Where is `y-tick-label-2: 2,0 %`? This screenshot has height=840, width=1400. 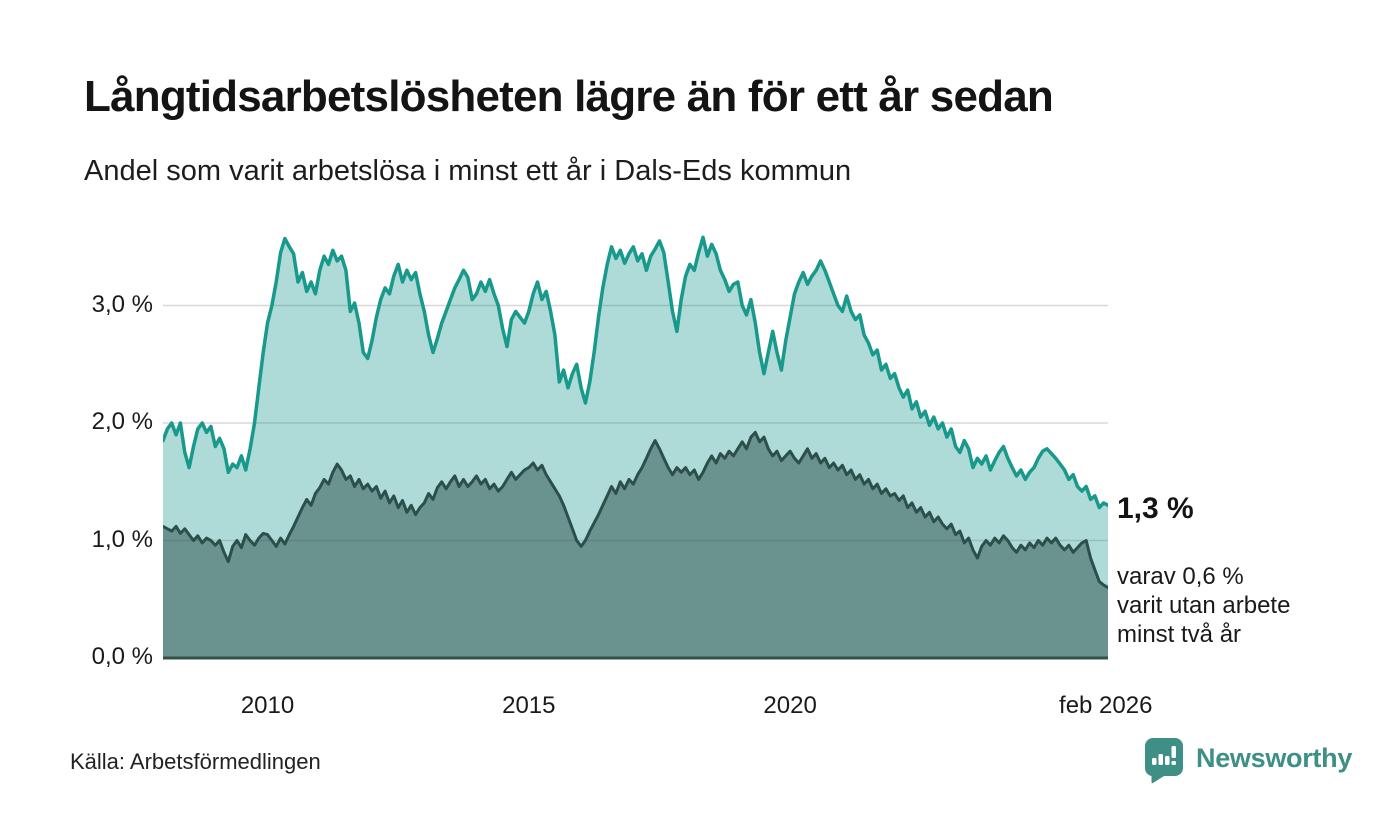
y-tick-label-2: 2,0 % is located at coordinates (122, 421).